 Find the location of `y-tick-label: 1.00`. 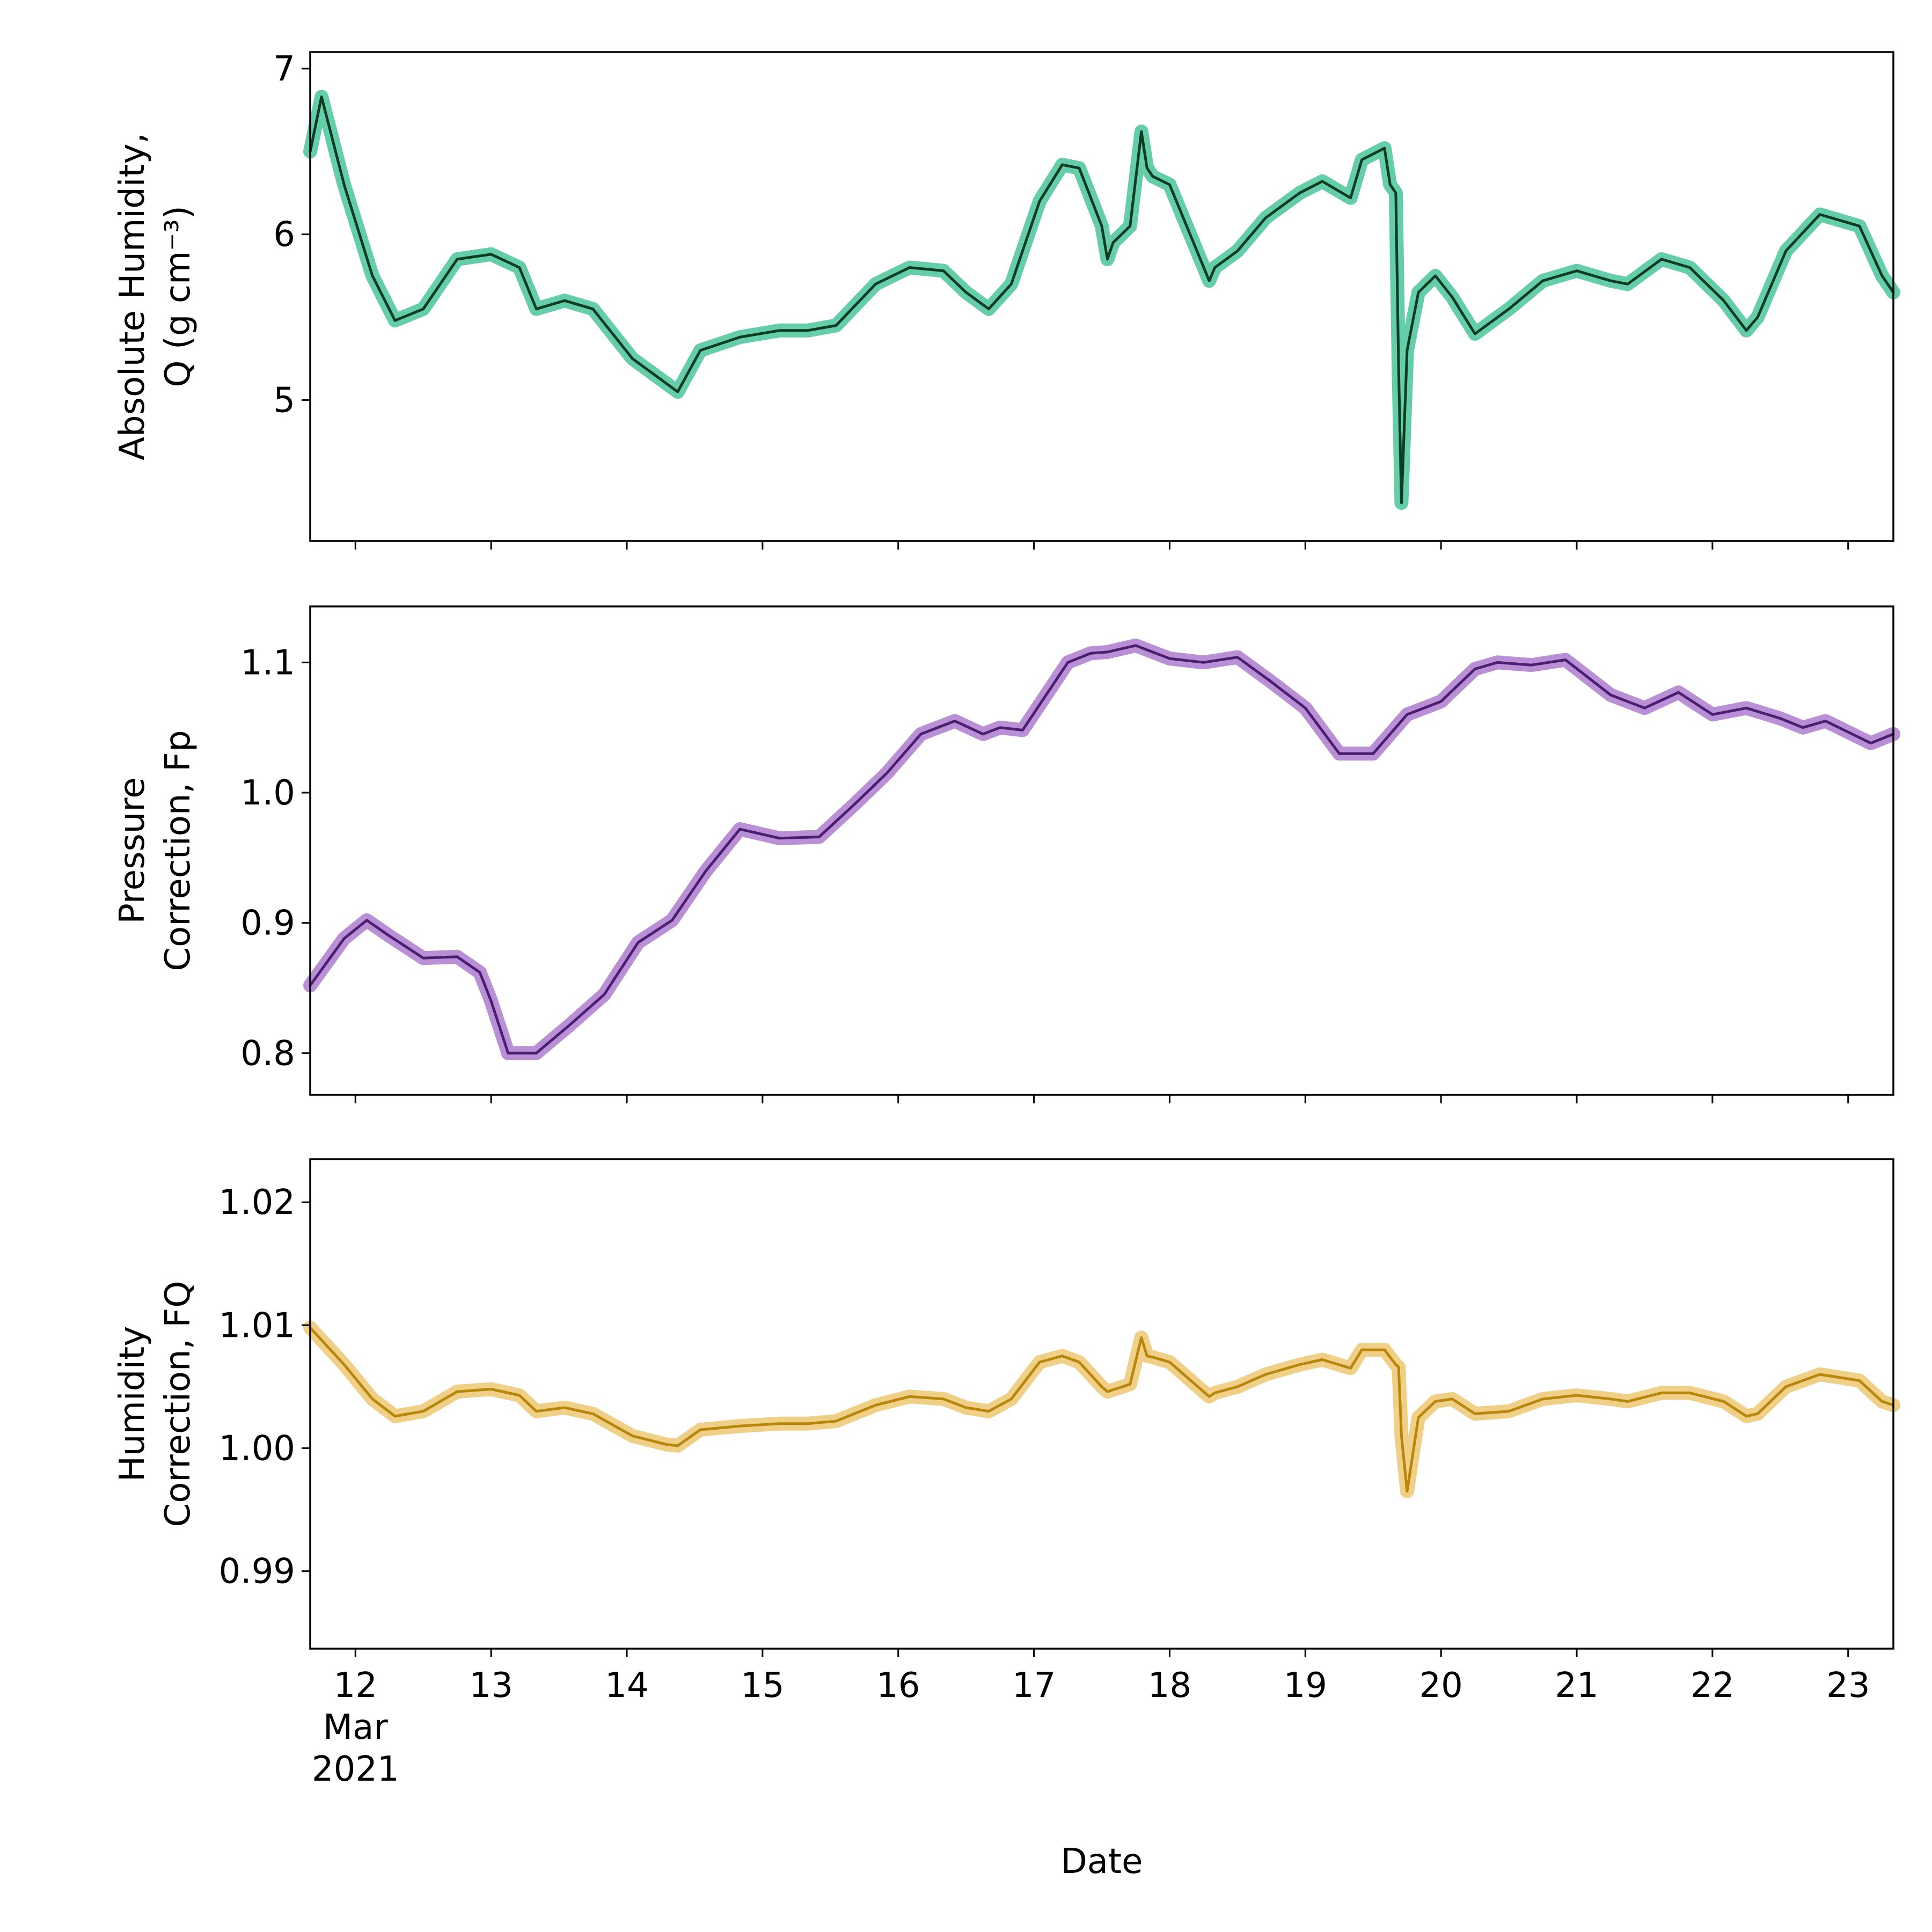

y-tick-label: 1.00 is located at coordinates (257, 1448).